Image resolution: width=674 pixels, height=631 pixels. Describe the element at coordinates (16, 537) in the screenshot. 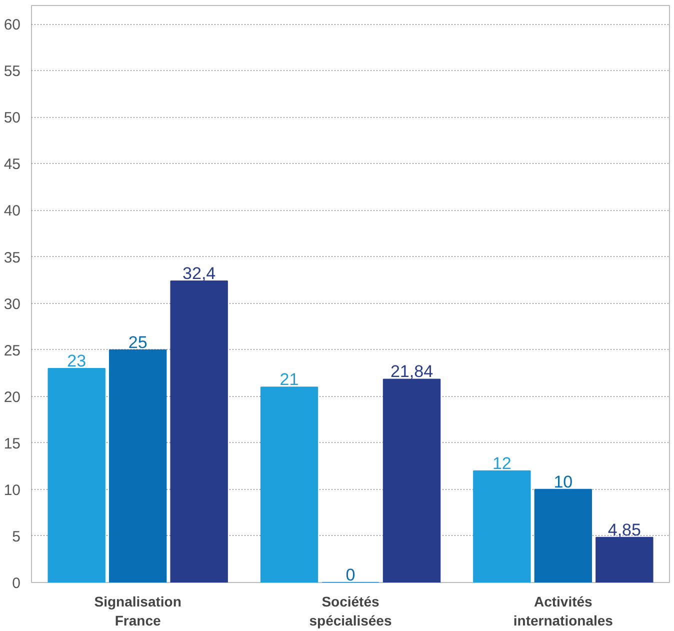

I see `y-tick-label: 5` at that location.